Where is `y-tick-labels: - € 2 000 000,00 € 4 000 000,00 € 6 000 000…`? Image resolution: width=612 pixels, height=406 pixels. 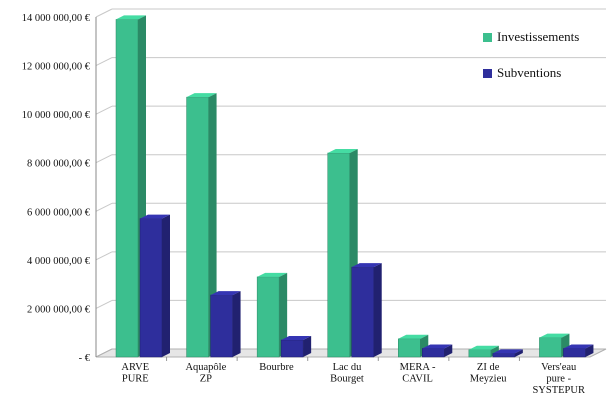 y-tick-labels: - € 2 000 000,00 € 4 000 000,00 € 6 000 000… is located at coordinates (56, 188).